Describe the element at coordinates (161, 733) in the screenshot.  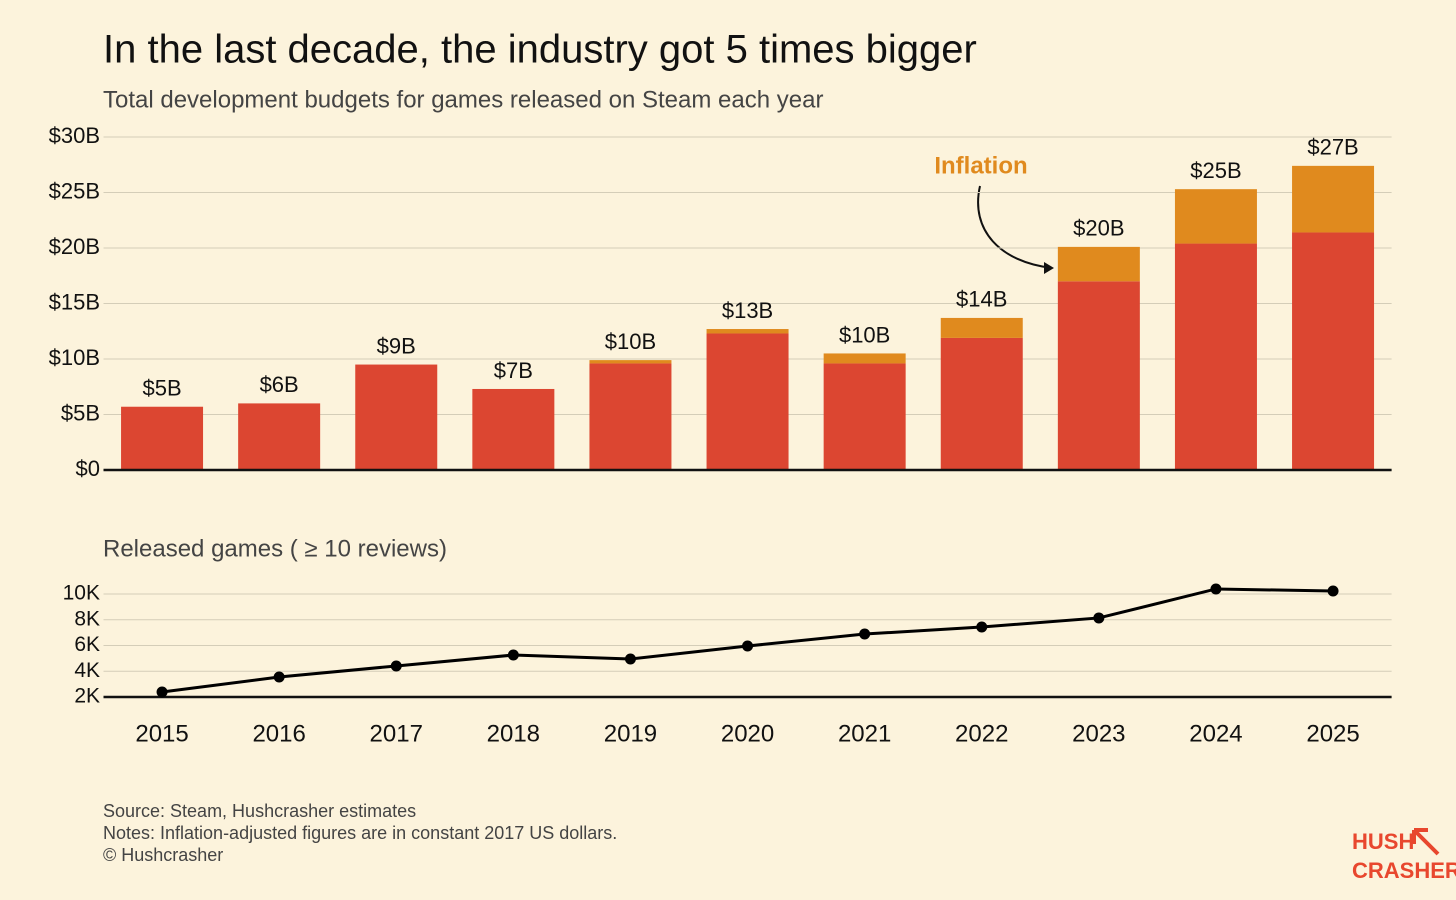
I see `x-tick-label: 2015` at that location.